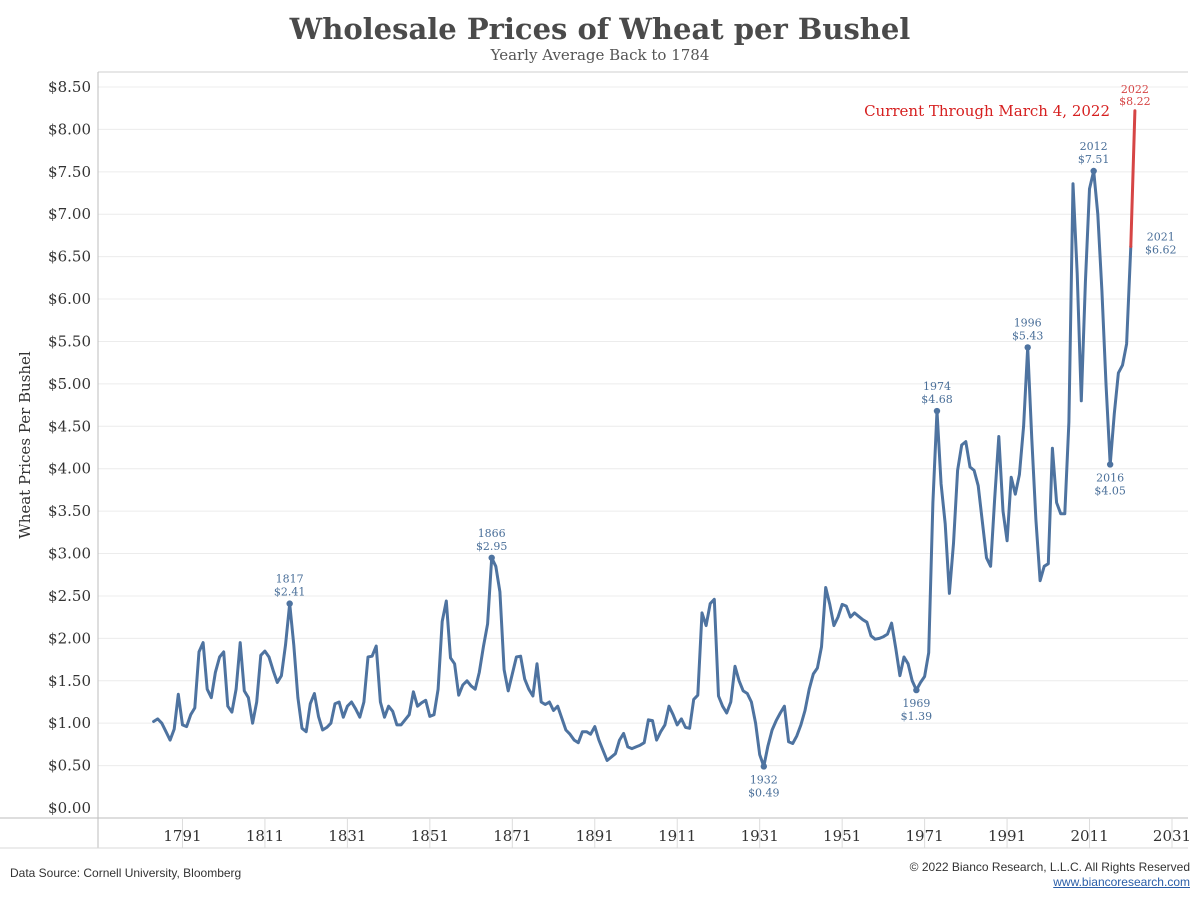  What do you see at coordinates (764, 779) in the screenshot?
I see `annotation-year: 1932` at bounding box center [764, 779].